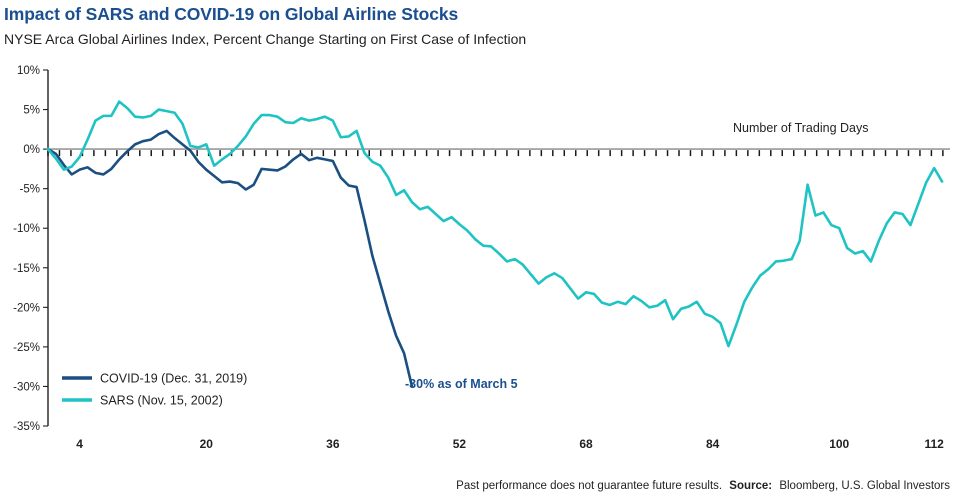  Describe the element at coordinates (713, 444) in the screenshot. I see `x-axis-tick-label: 84` at that location.